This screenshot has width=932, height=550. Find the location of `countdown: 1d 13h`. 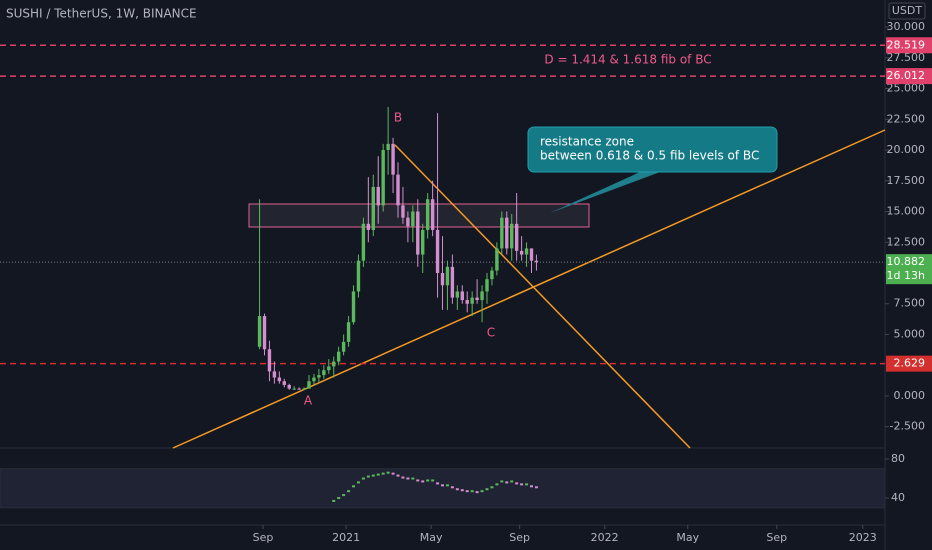

countdown: 1d 13h is located at coordinates (906, 275).